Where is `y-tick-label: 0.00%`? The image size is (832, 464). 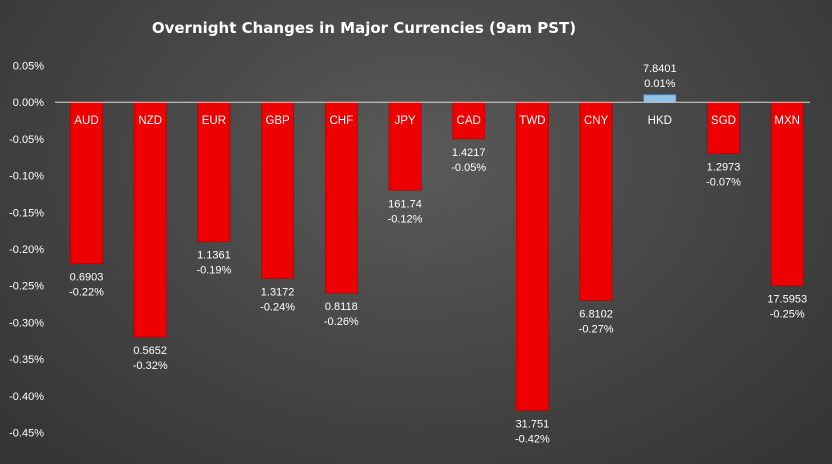 y-tick-label: 0.00% is located at coordinates (28, 103).